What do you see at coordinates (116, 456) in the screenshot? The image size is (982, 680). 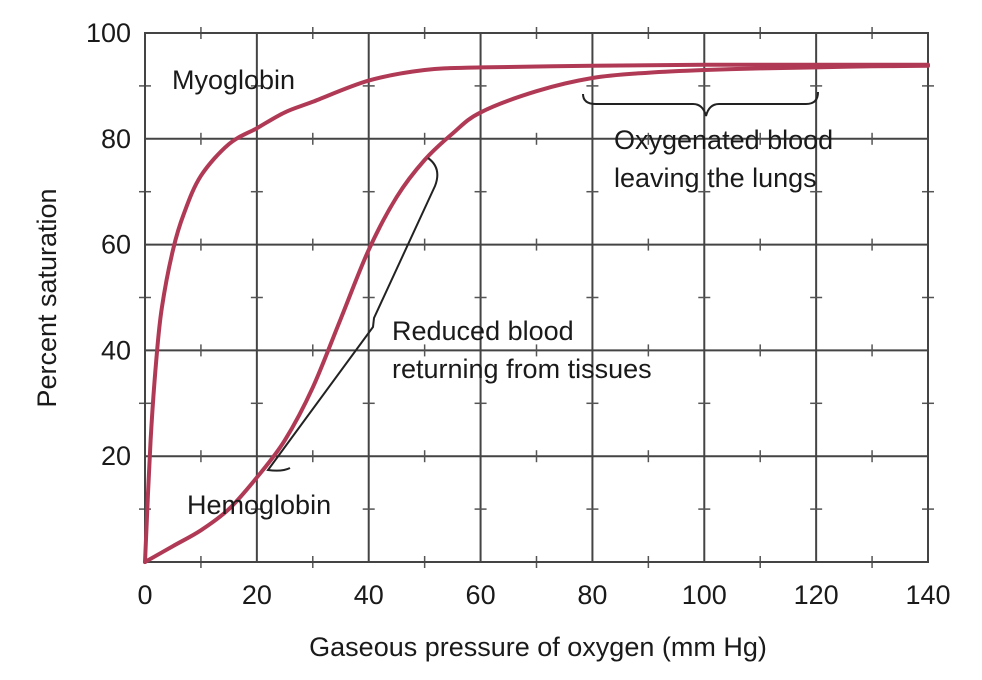 I see `y-tick-label: 20` at bounding box center [116, 456].